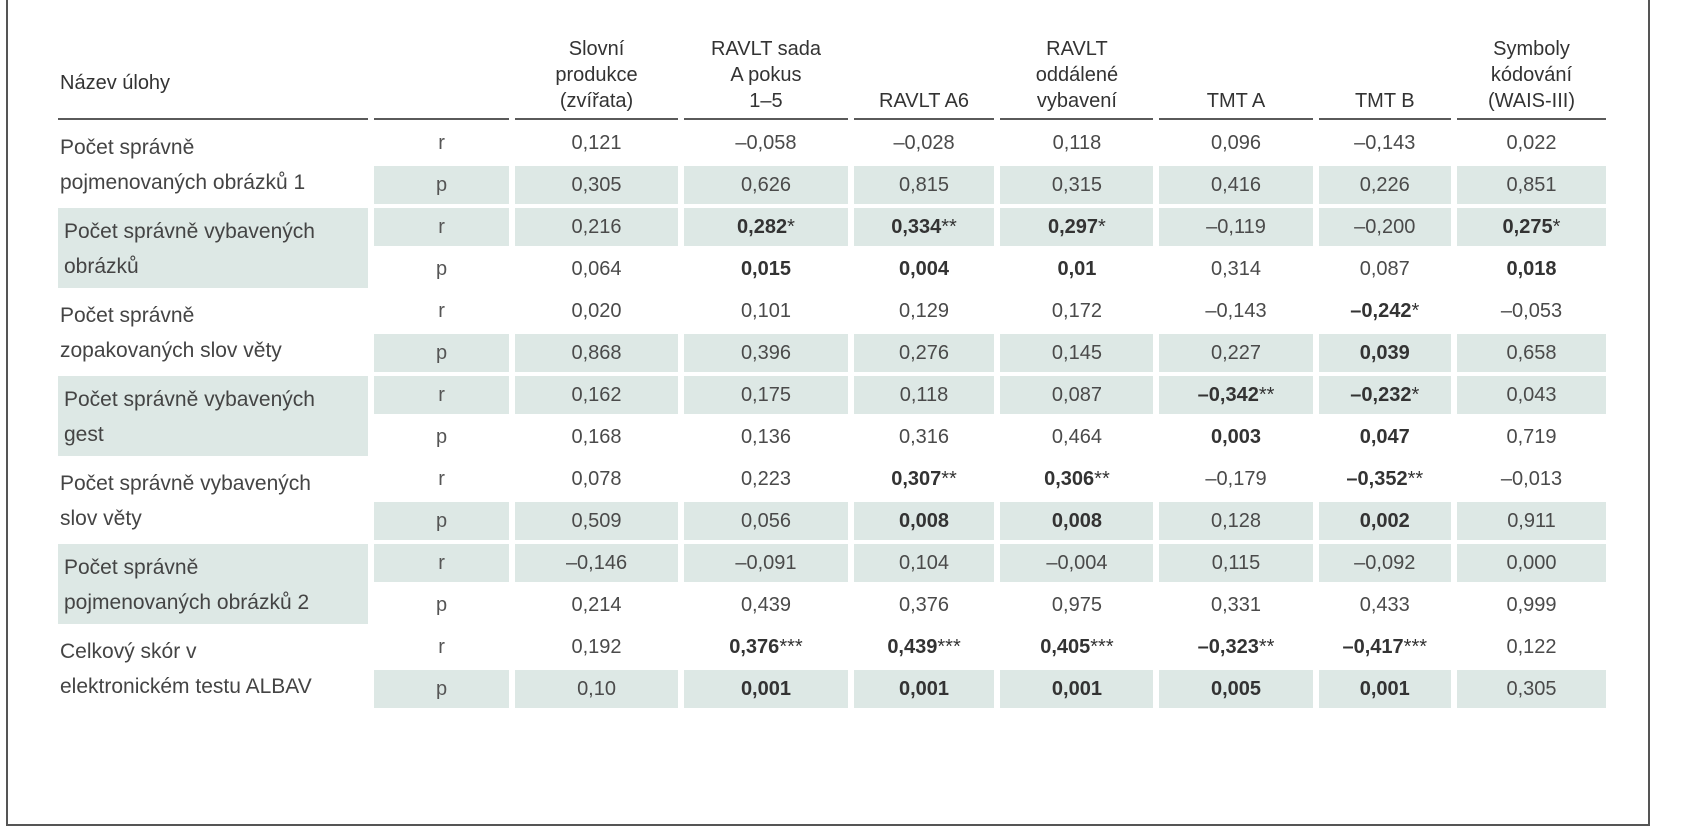 The width and height of the screenshot is (1703, 826). What do you see at coordinates (1077, 562) in the screenshot?
I see `r-value: –0,004` at bounding box center [1077, 562].